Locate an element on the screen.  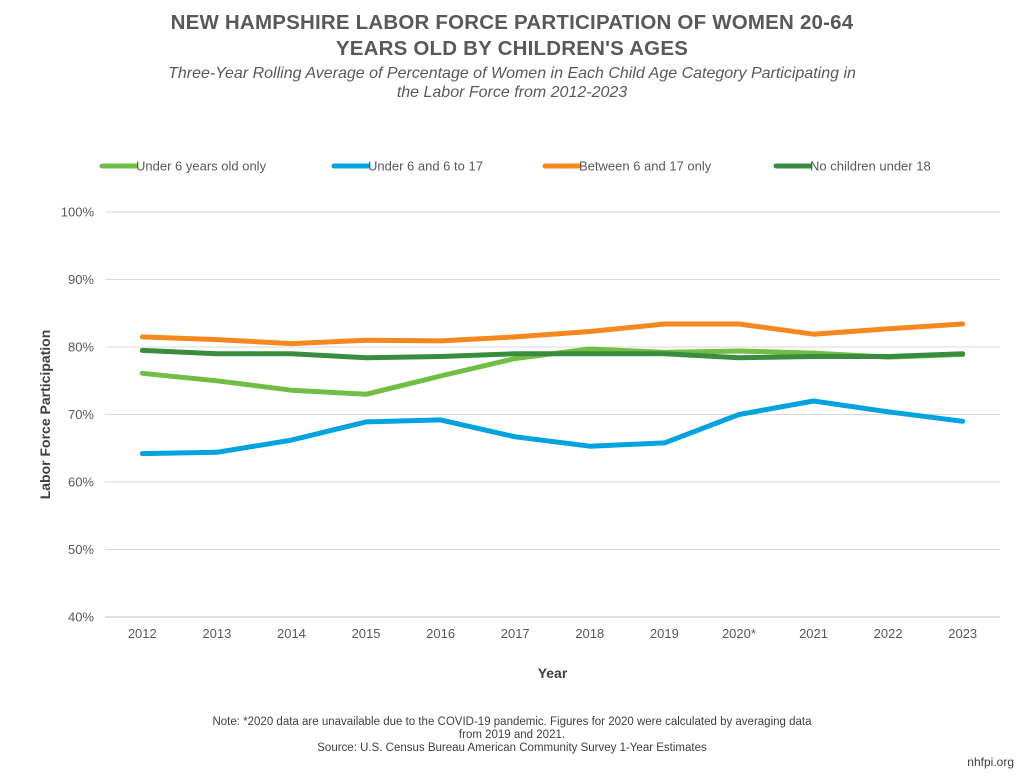
y-tick-label: 70% is located at coordinates (81, 414).